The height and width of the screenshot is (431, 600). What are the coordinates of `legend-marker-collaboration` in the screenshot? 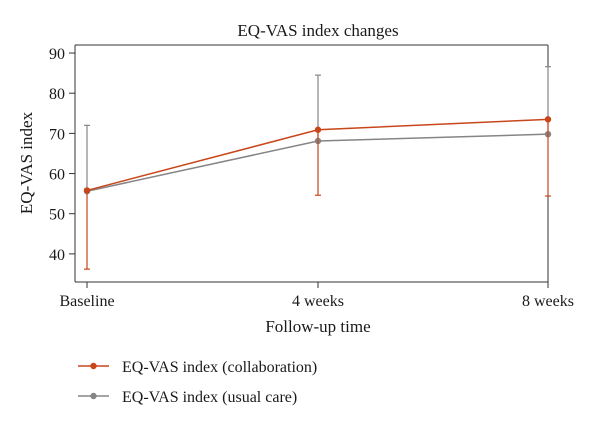 It's located at (93, 366).